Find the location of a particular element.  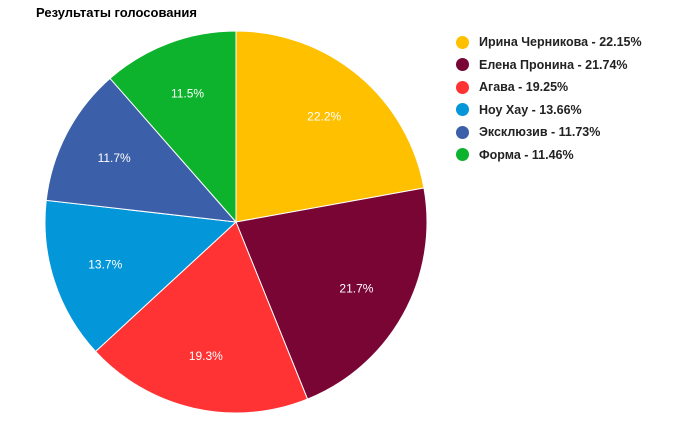

legend-item: Агава - 19.25% is located at coordinates (549, 87).